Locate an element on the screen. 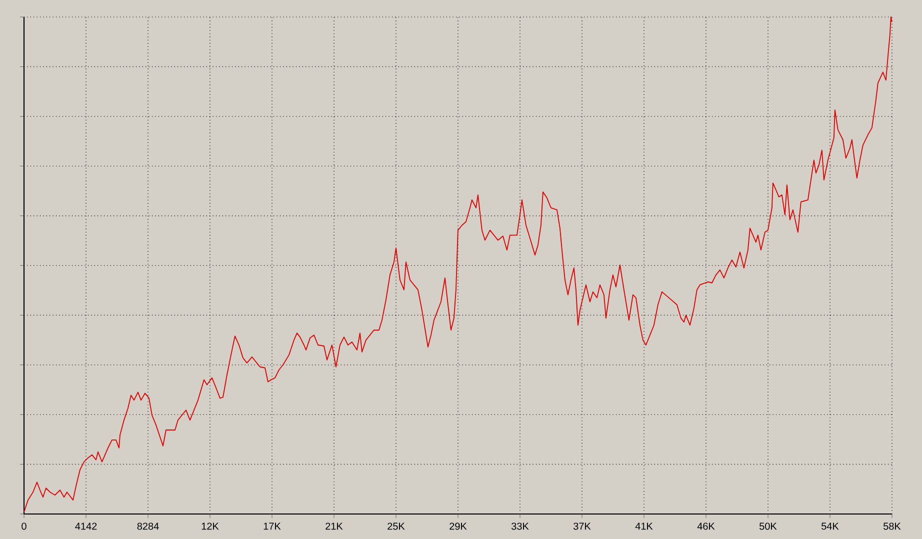 The image size is (922, 539). x-tick-label: 12K is located at coordinates (210, 526).